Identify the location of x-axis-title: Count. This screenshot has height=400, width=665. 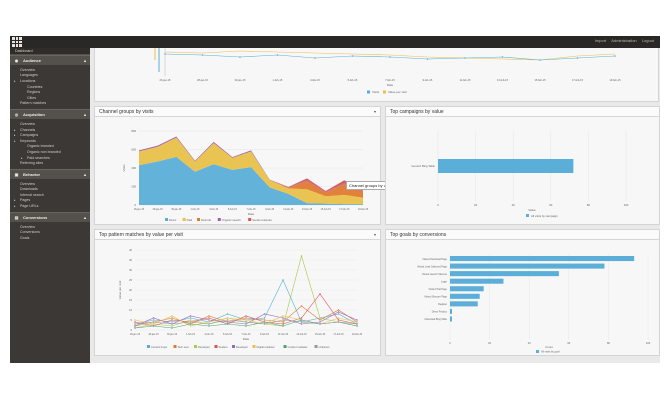
(549, 347).